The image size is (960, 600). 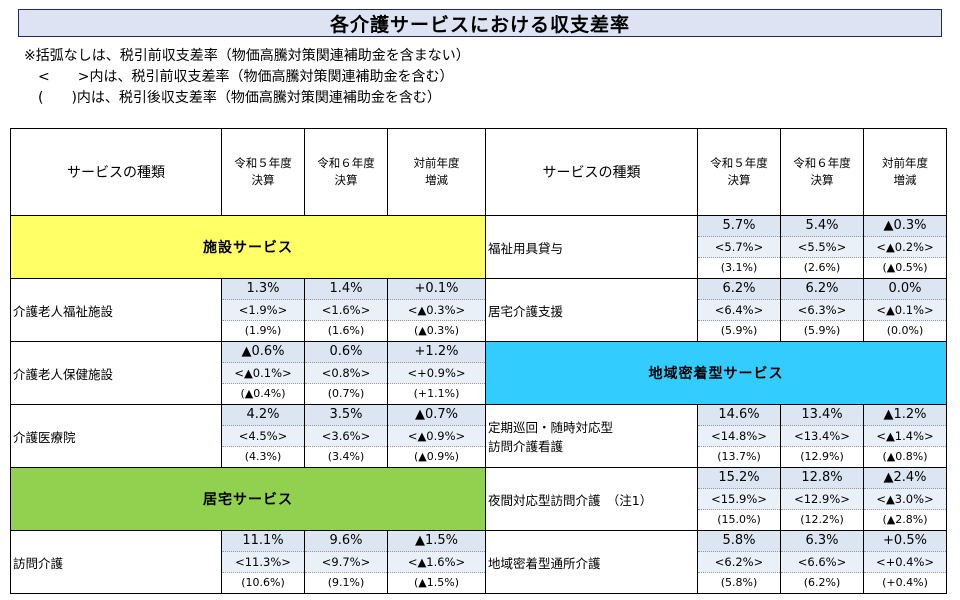 What do you see at coordinates (263, 394) in the screenshot?
I see `value-cell: (▲0.4%)` at bounding box center [263, 394].